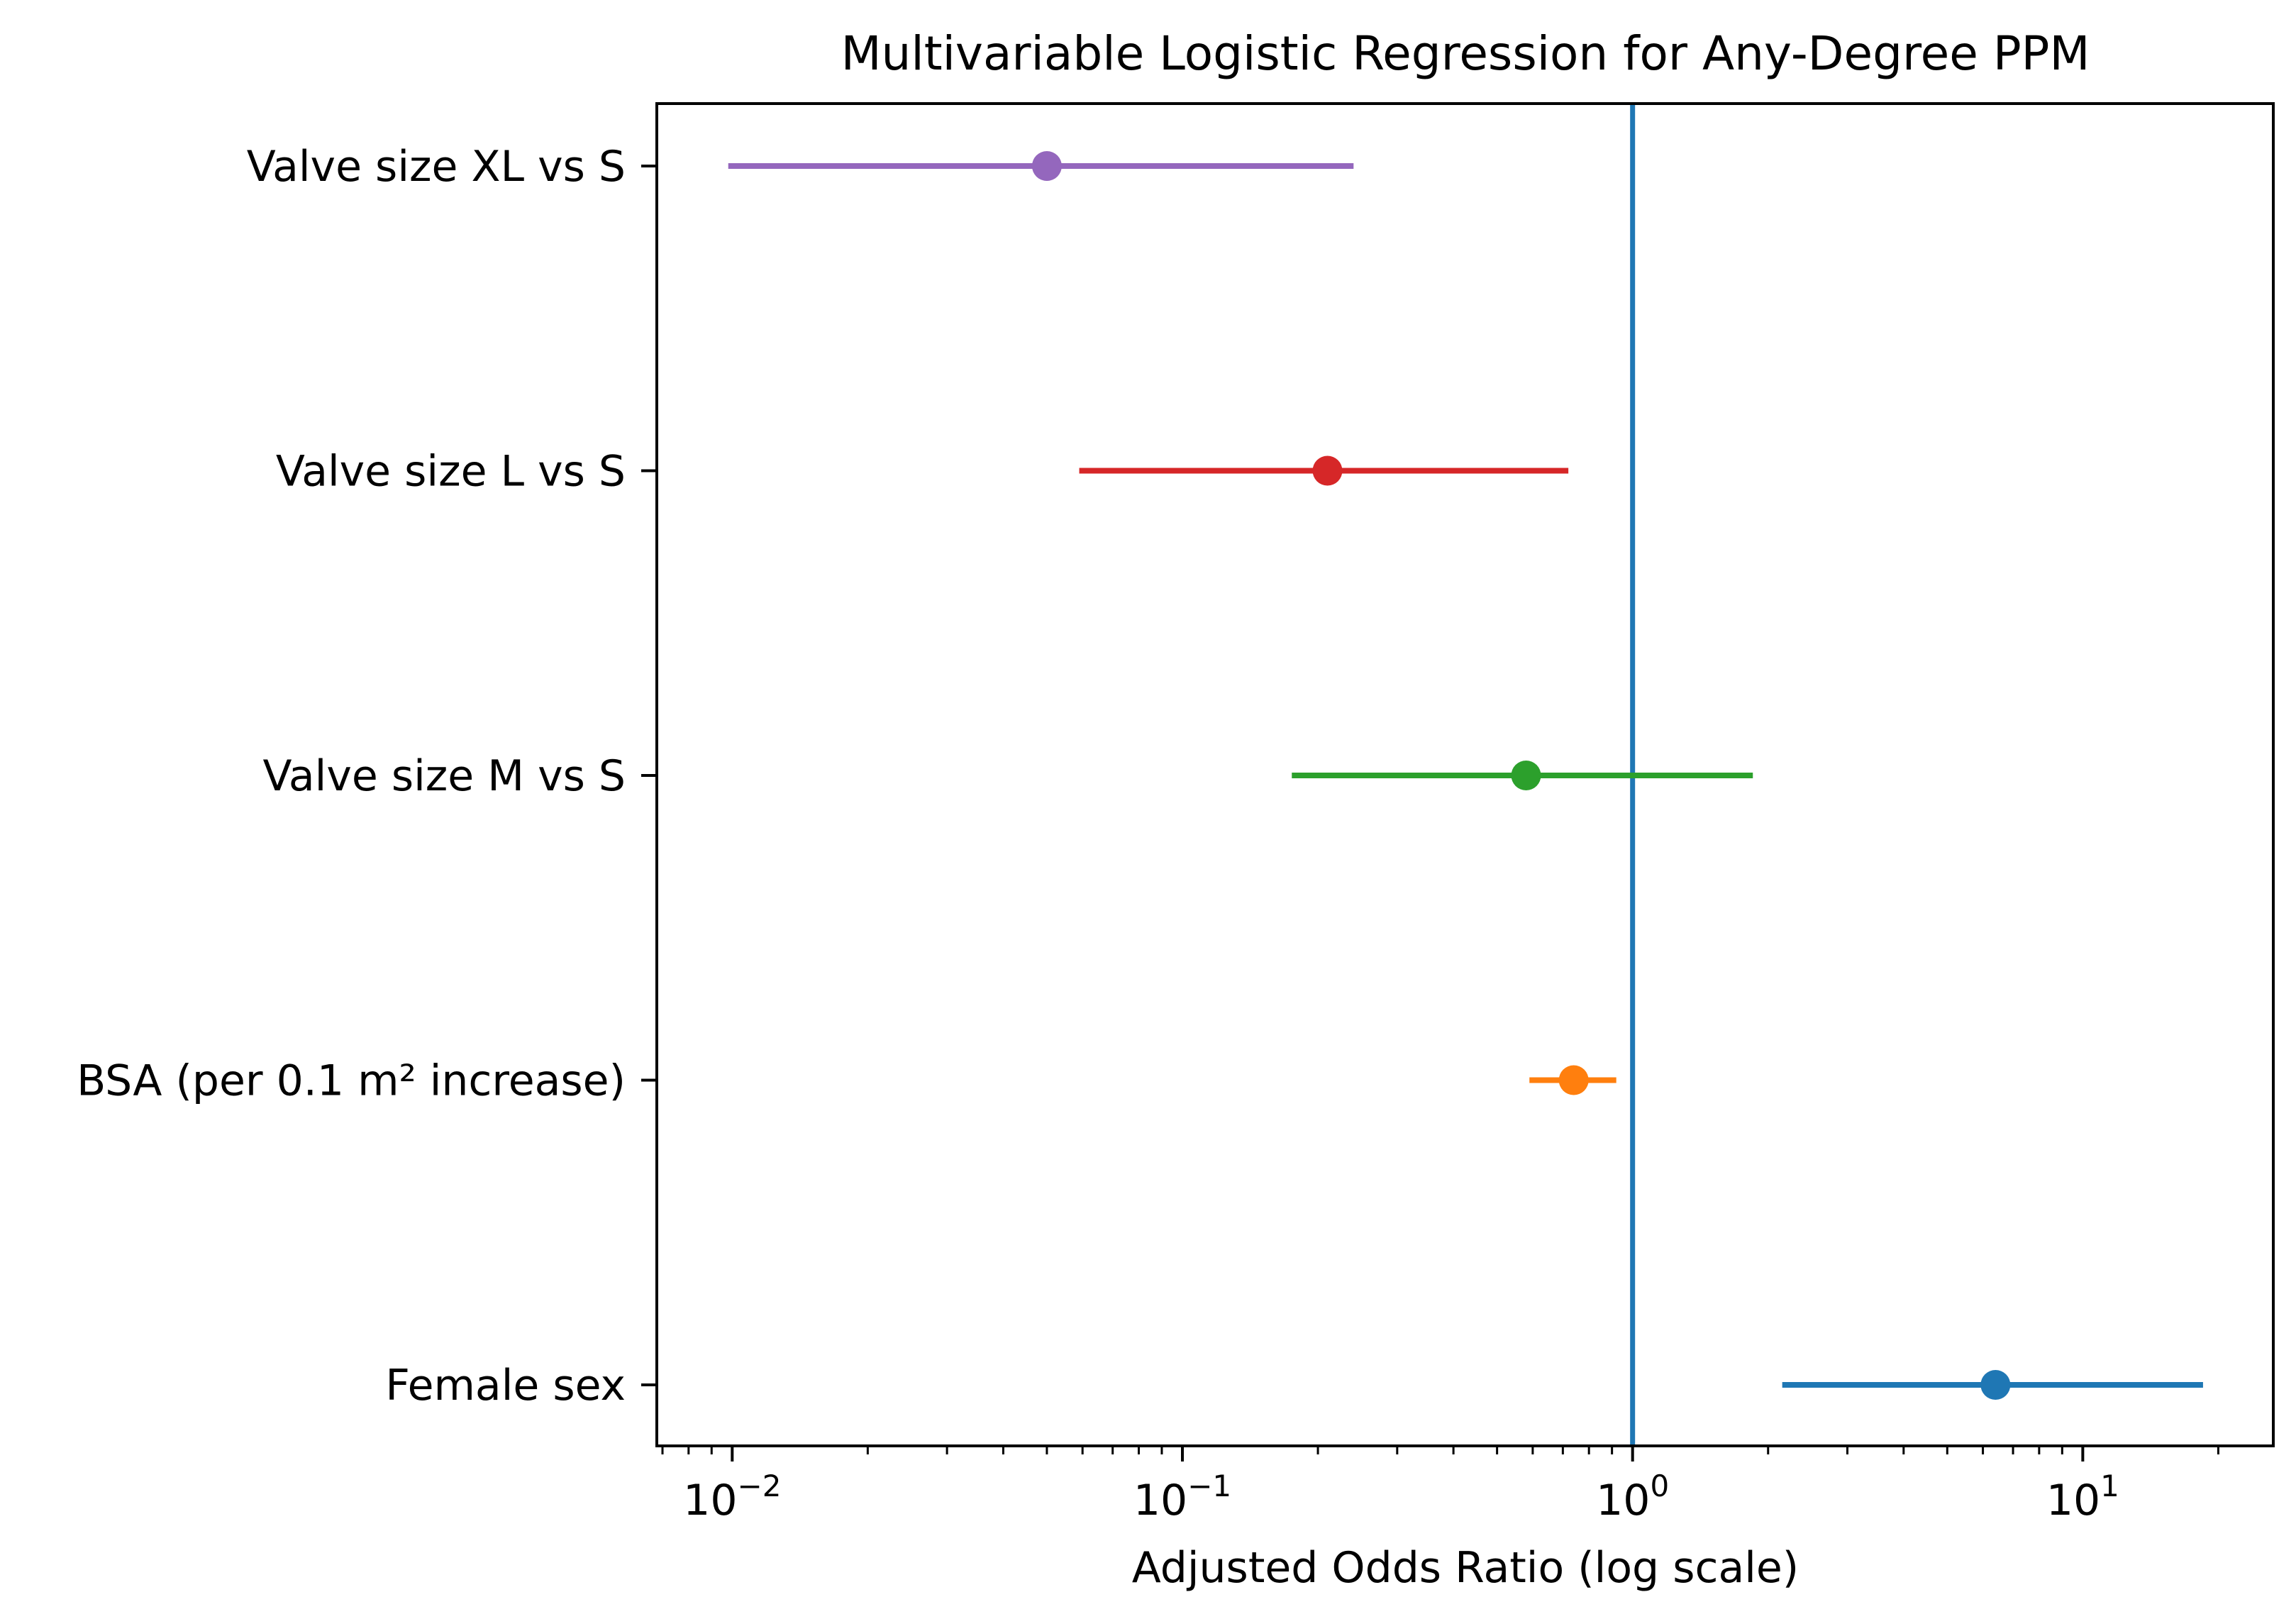 The image size is (2296, 1619). Describe the element at coordinates (505, 1385) in the screenshot. I see `y-tick-label-female-sex: Female sex` at that location.